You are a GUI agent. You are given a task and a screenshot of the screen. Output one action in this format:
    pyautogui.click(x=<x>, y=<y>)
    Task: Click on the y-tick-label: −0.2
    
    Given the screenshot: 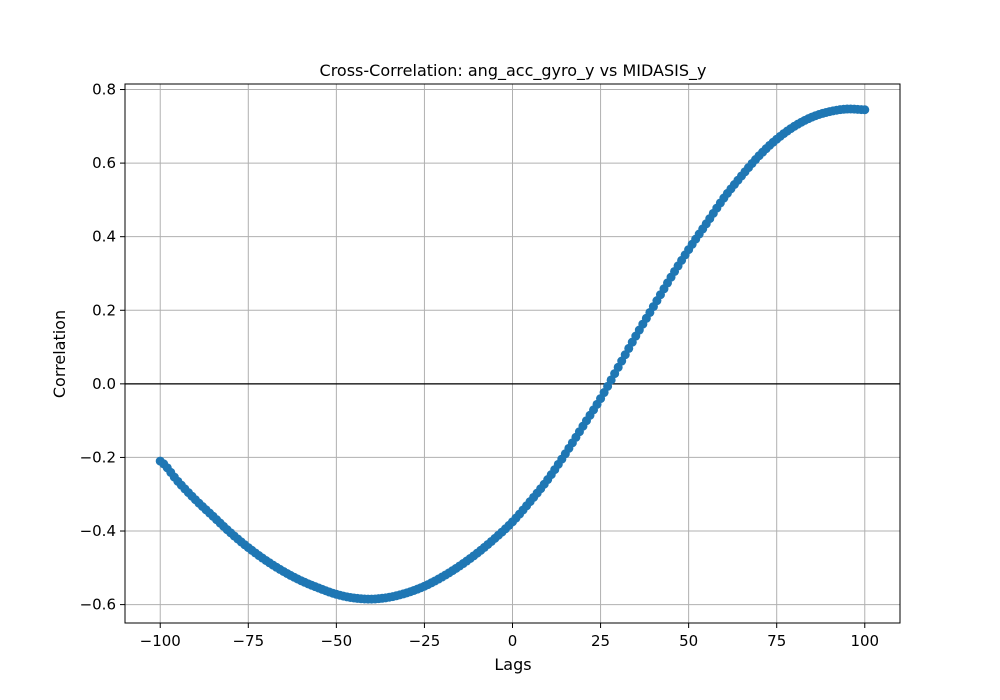 What is the action you would take?
    pyautogui.click(x=98, y=457)
    